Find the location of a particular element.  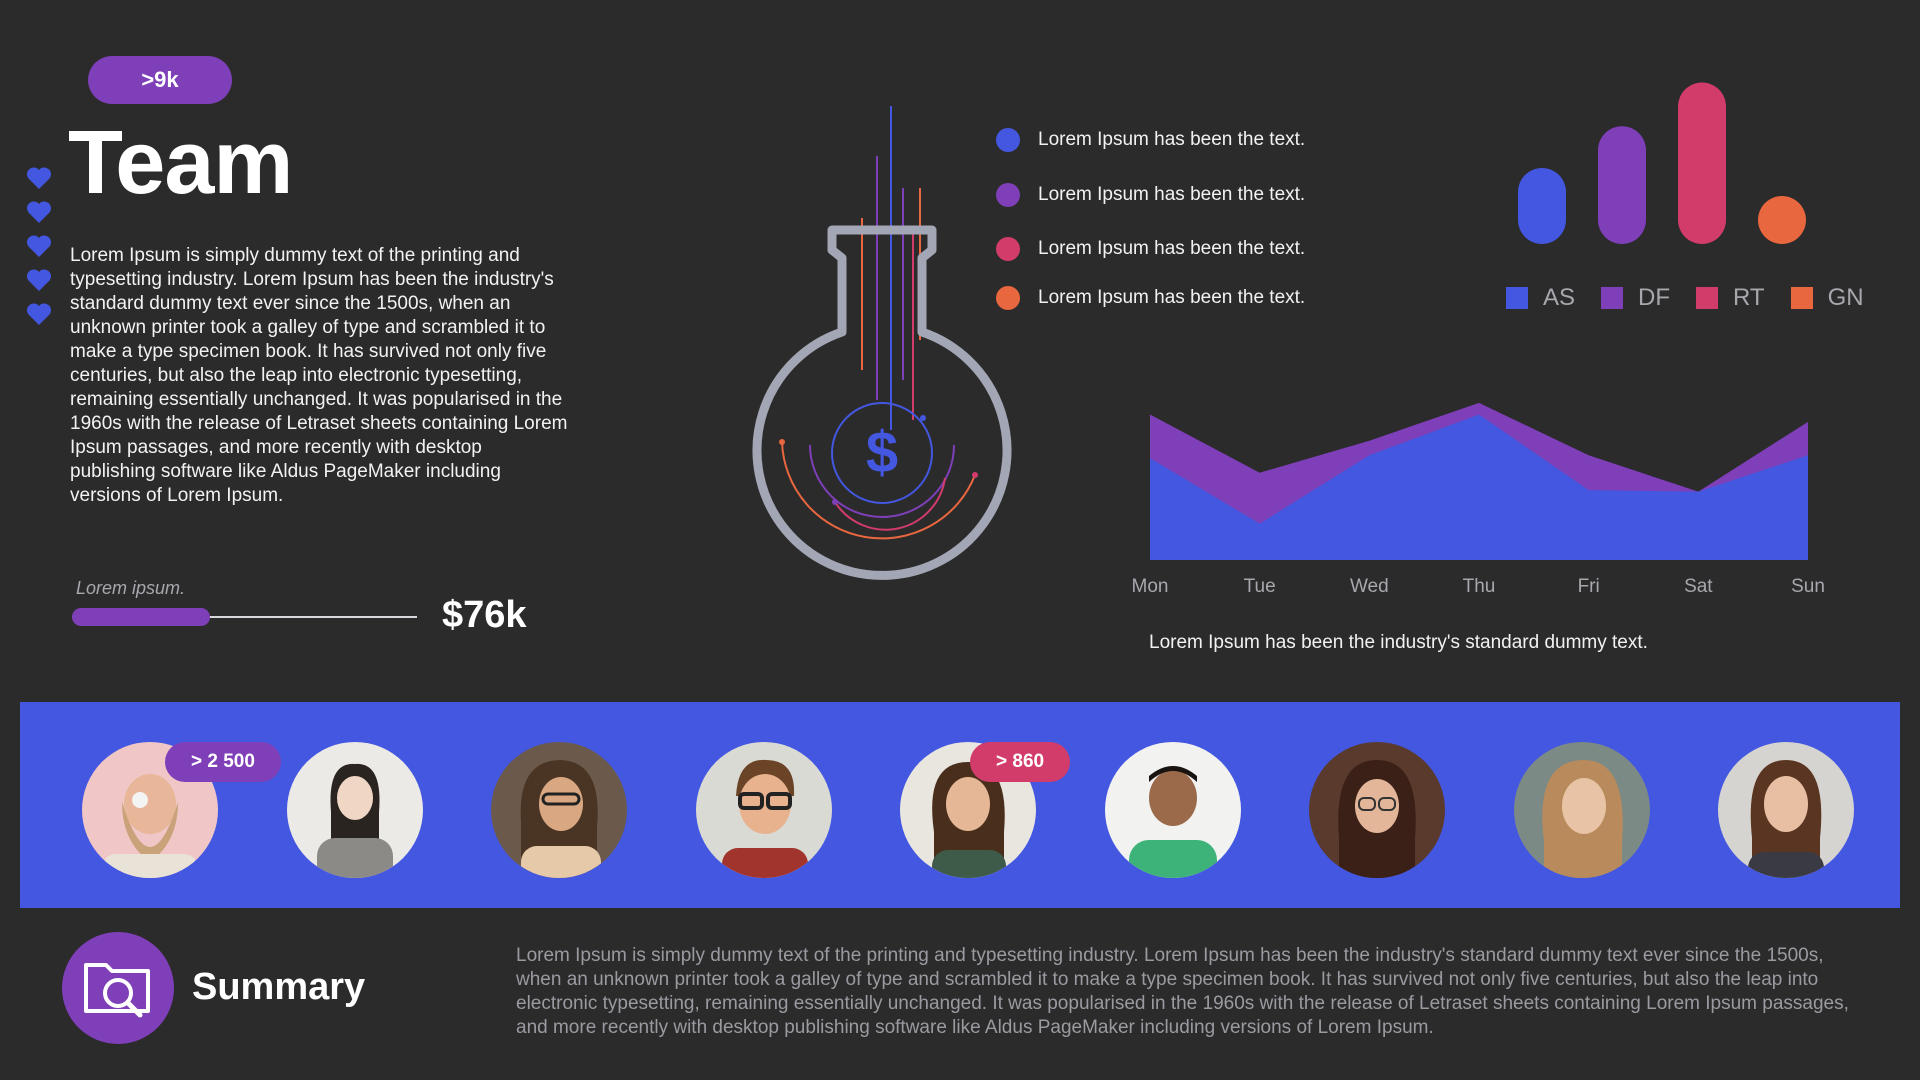

x-tick-label: Mon is located at coordinates (1150, 586).